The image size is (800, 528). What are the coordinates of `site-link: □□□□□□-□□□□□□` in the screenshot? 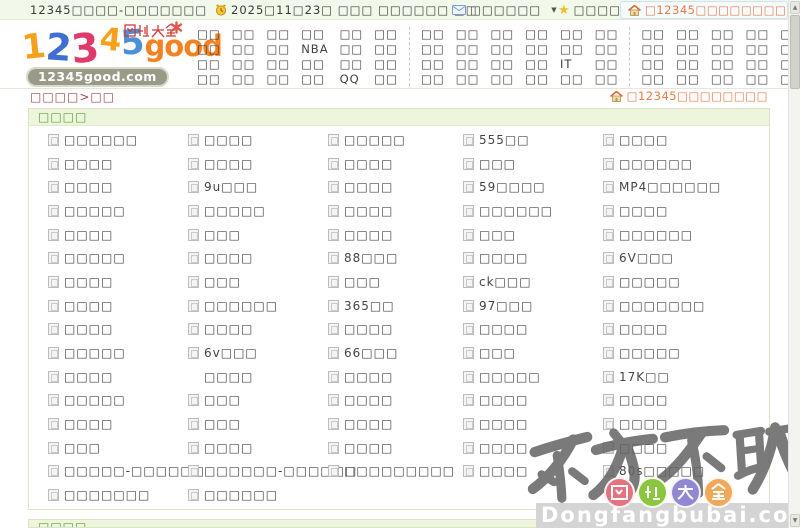 It's located at (272, 472).